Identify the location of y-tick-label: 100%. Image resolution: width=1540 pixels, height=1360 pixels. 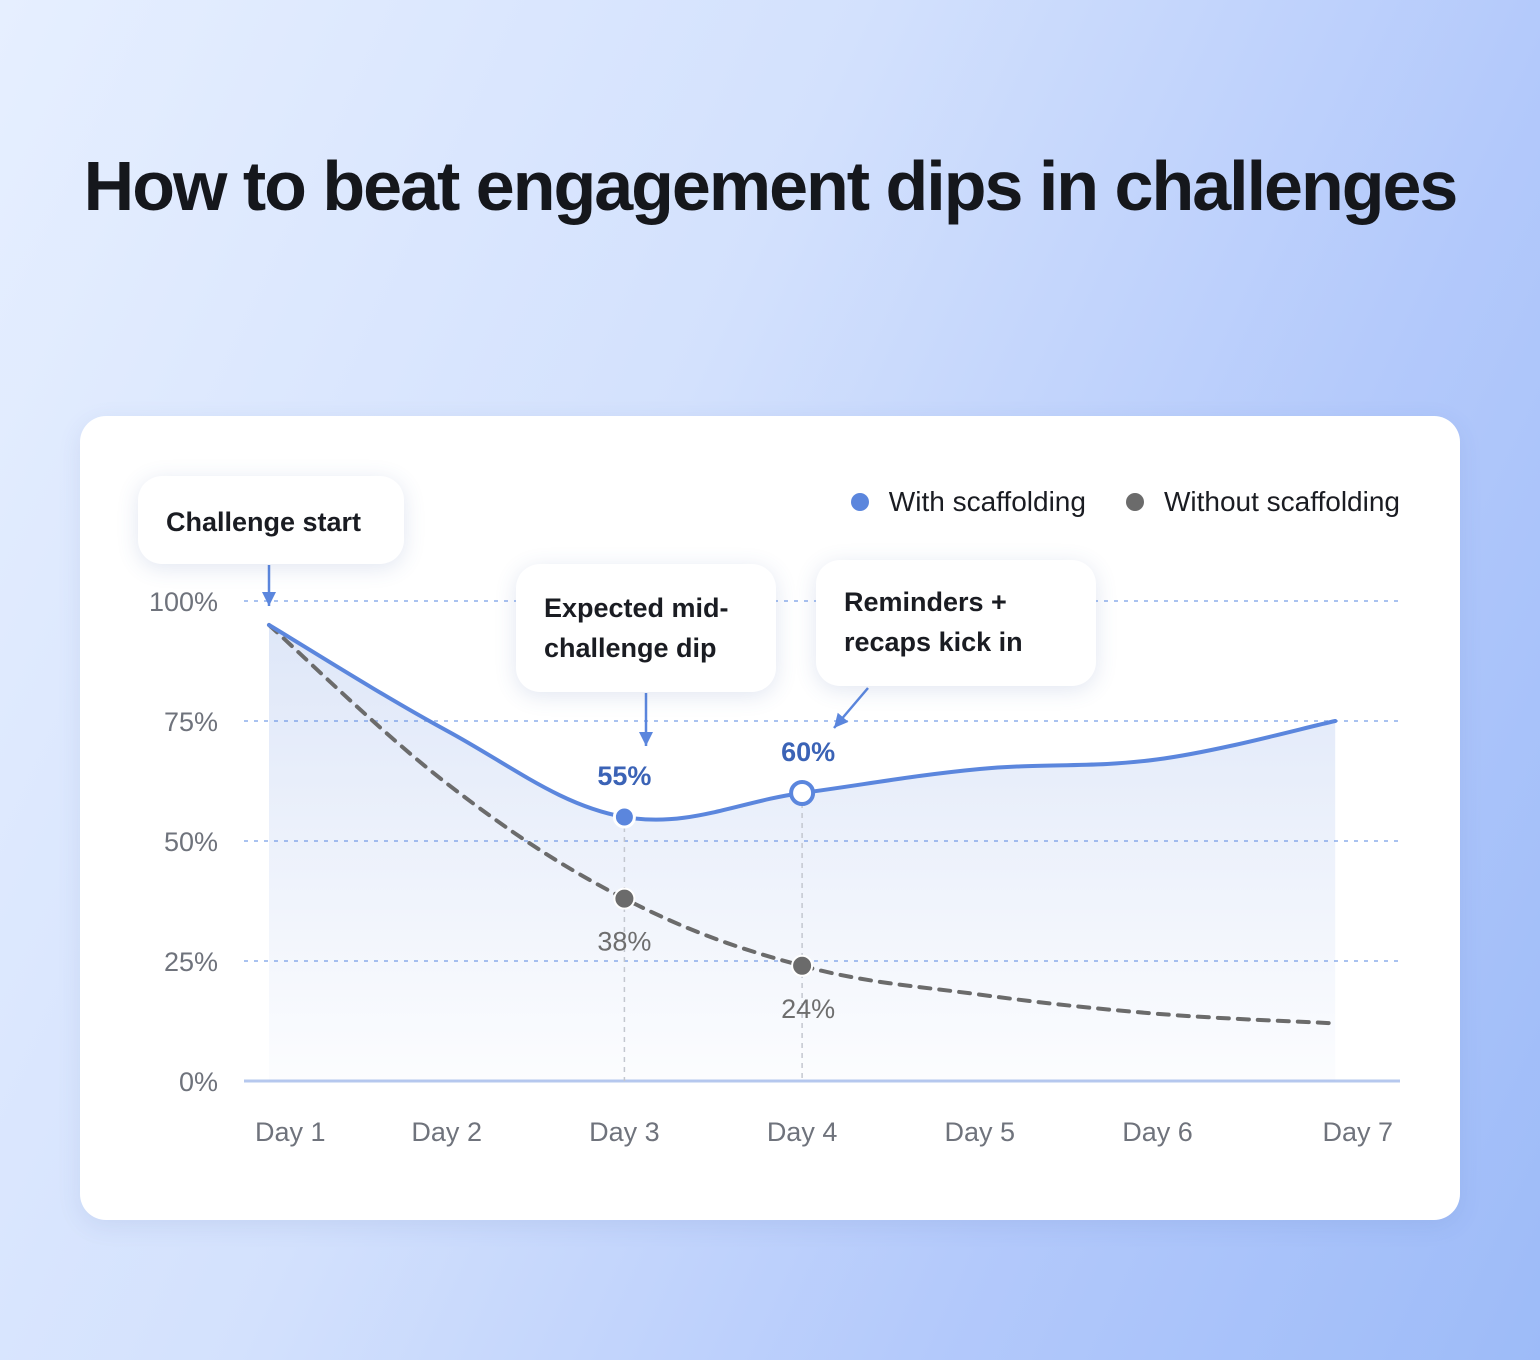
(183, 602).